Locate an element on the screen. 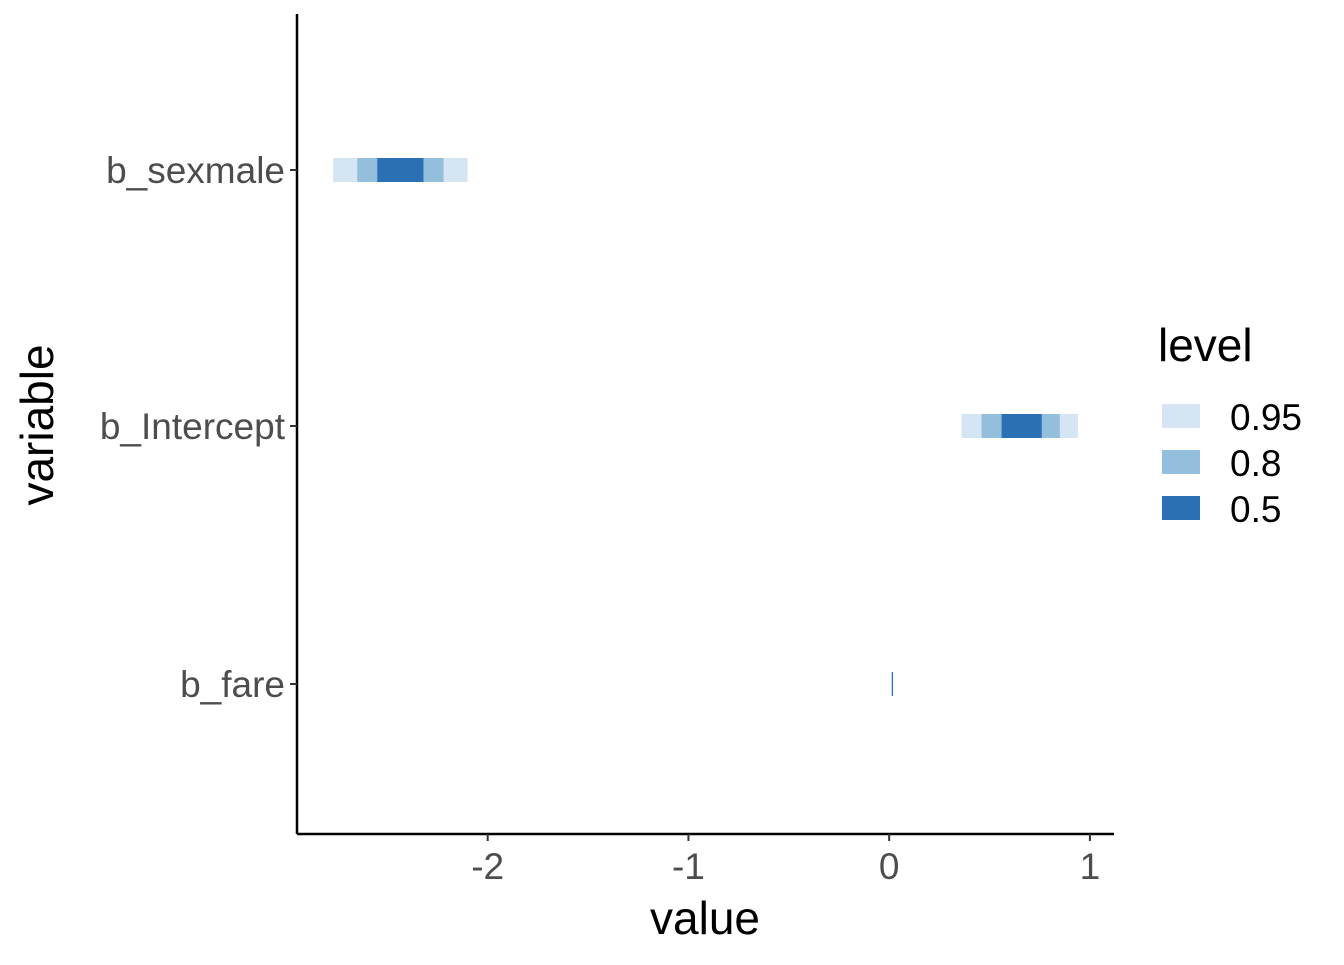 This screenshot has height=965, width=1344. legend-label: 0.95 is located at coordinates (1266, 417).